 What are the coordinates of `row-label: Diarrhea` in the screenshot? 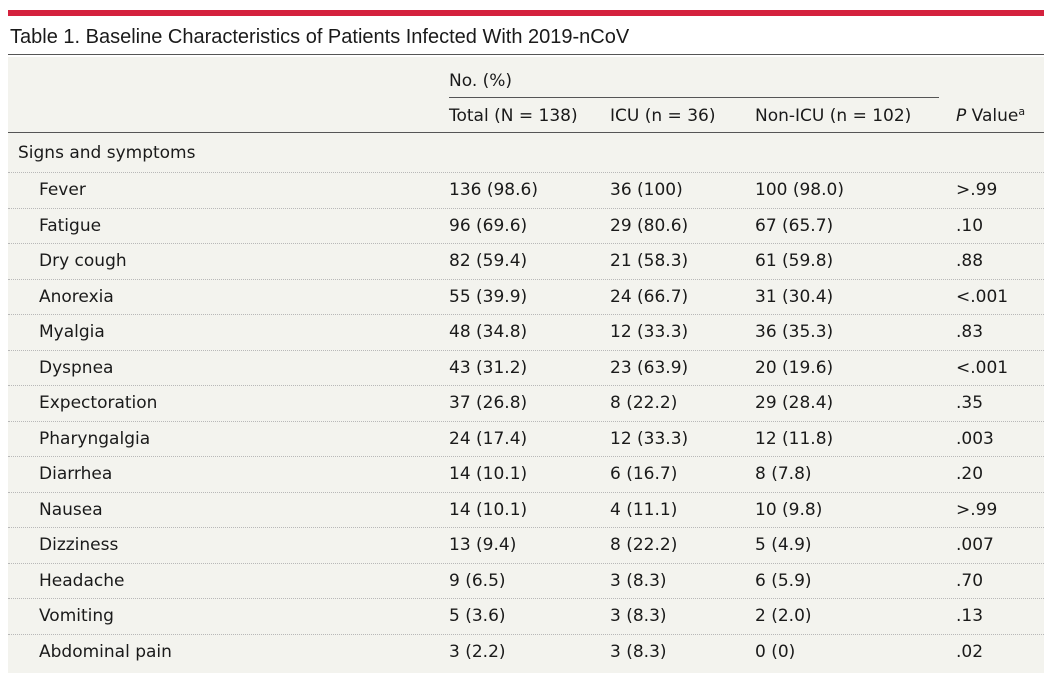 It's located at (76, 474).